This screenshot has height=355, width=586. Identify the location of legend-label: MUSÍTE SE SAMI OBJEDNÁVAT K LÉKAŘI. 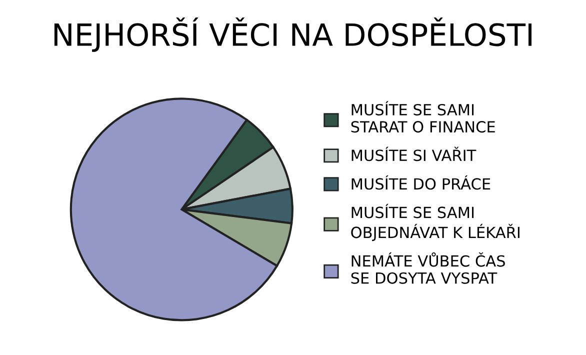
(435, 223).